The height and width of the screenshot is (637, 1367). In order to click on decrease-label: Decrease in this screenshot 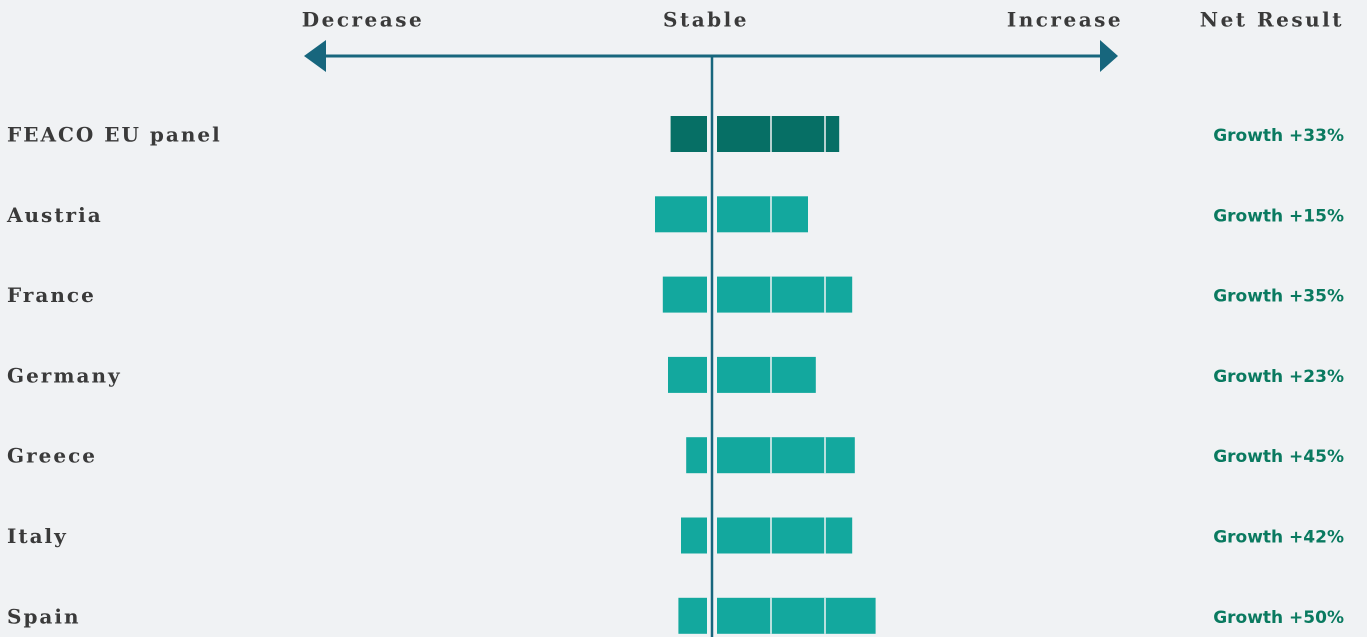, I will do `click(363, 20)`.